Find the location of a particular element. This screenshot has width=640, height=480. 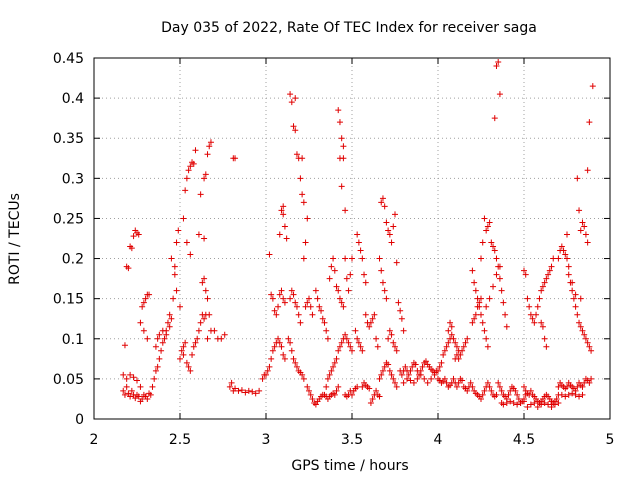

y-tick-label: 0.3 is located at coordinates (73, 179).